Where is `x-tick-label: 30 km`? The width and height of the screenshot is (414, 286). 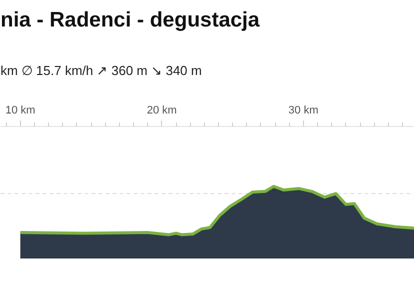 x-tick-label: 30 km is located at coordinates (303, 110).